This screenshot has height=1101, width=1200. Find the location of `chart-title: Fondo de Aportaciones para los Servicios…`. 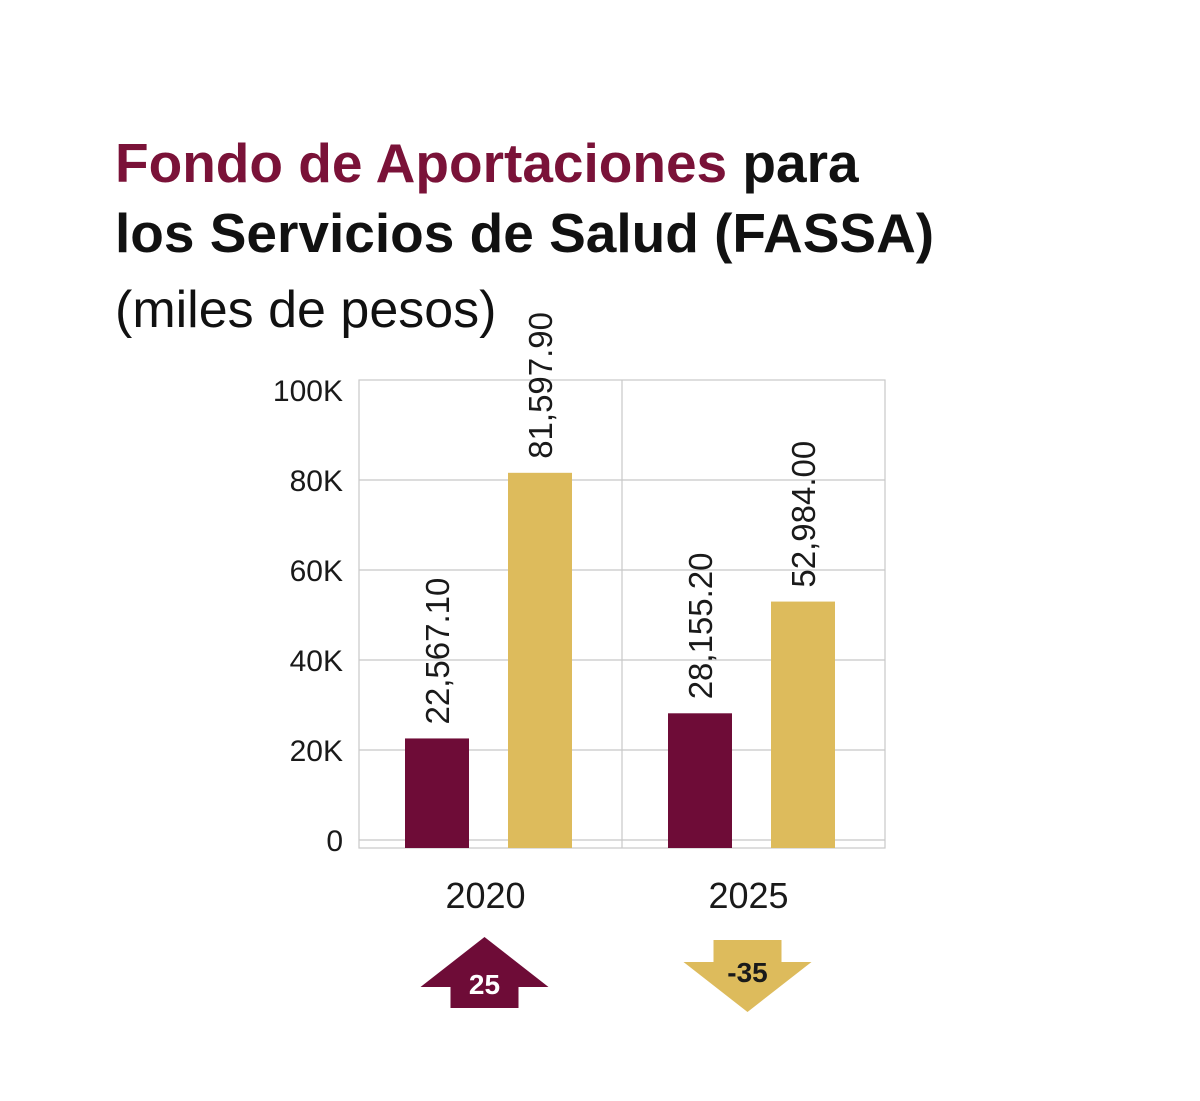

chart-title: Fondo de Aportaciones para los Servicios… is located at coordinates (615, 198).